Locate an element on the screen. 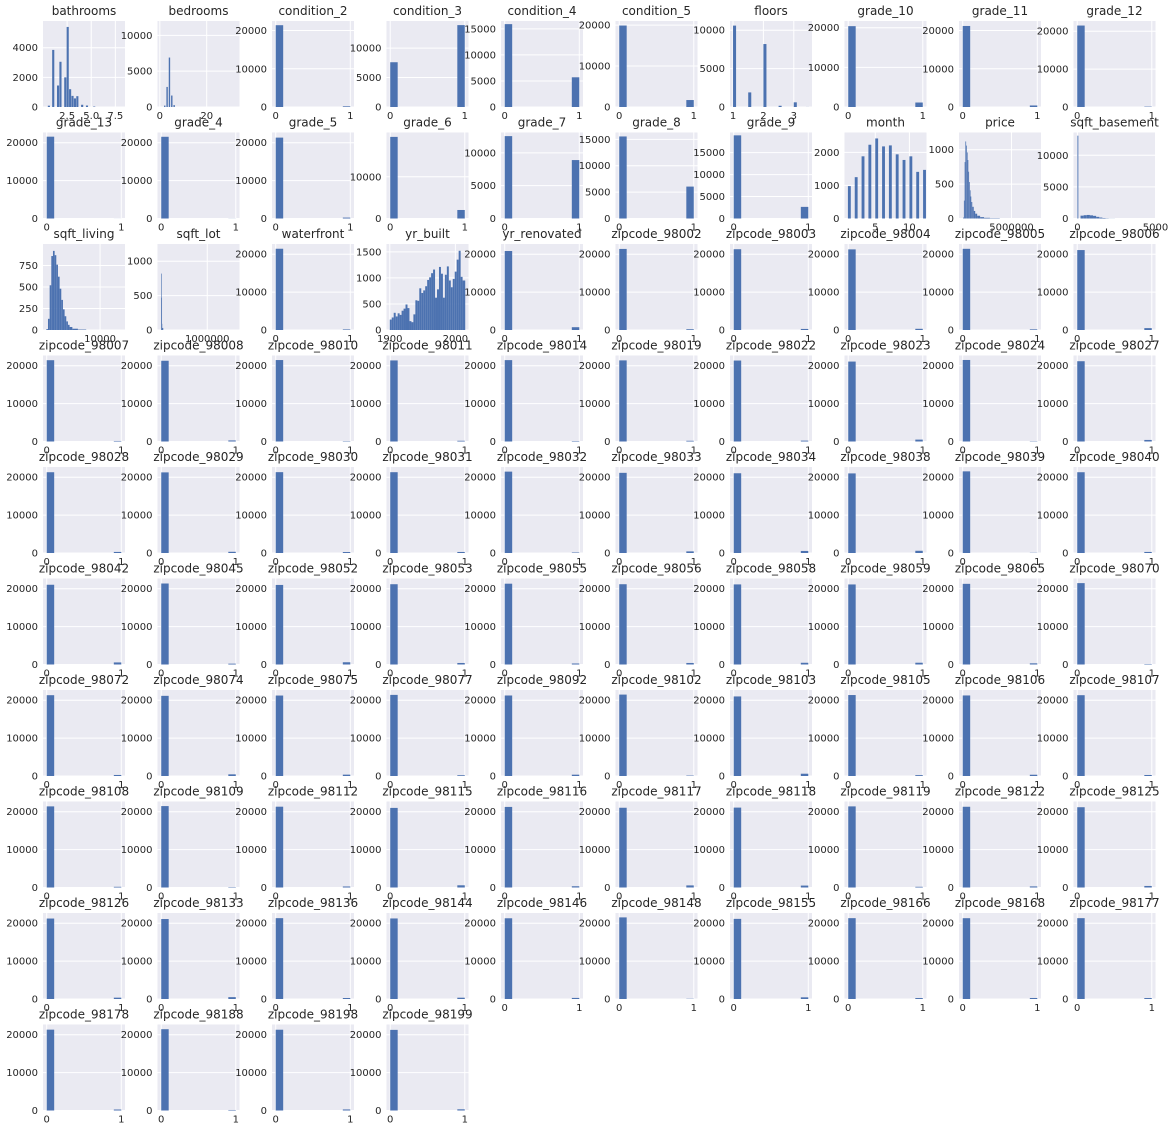 The height and width of the screenshot is (1131, 1175). panel-title: zipcode_98144 is located at coordinates (427, 903).